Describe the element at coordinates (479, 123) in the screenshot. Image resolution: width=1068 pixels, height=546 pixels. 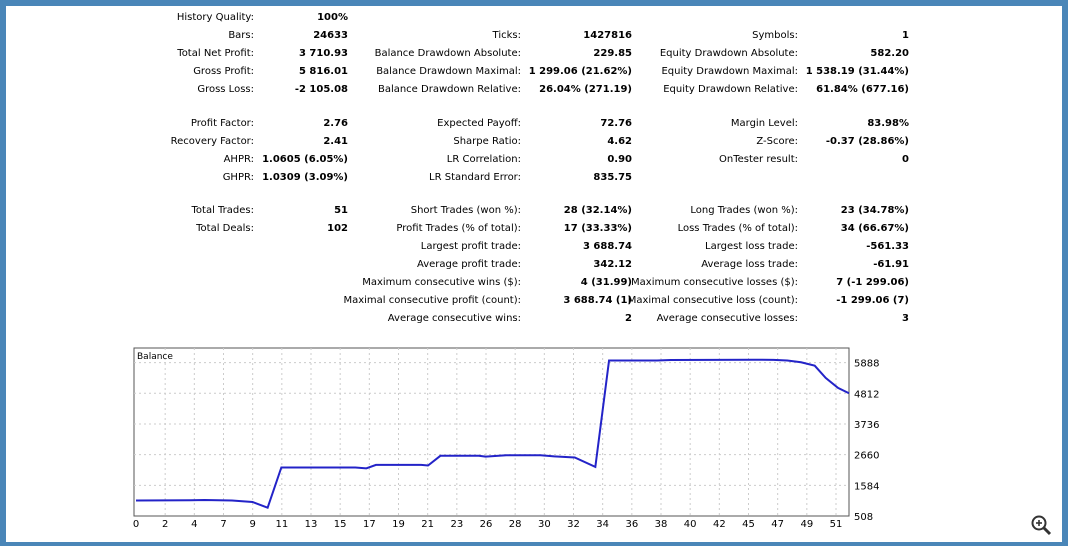
I see `stat-label: Expected Payoff:` at that location.